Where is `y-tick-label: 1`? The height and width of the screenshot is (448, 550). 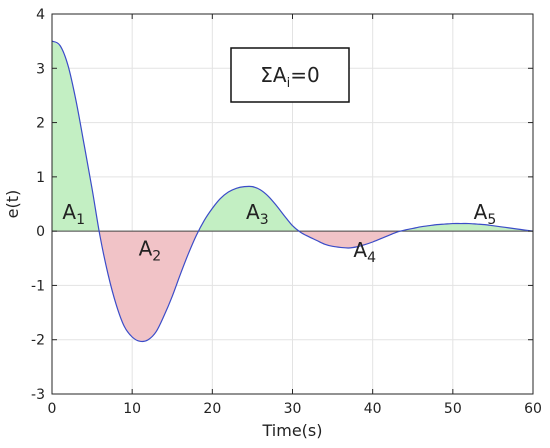 y-tick-label: 1 is located at coordinates (40, 178).